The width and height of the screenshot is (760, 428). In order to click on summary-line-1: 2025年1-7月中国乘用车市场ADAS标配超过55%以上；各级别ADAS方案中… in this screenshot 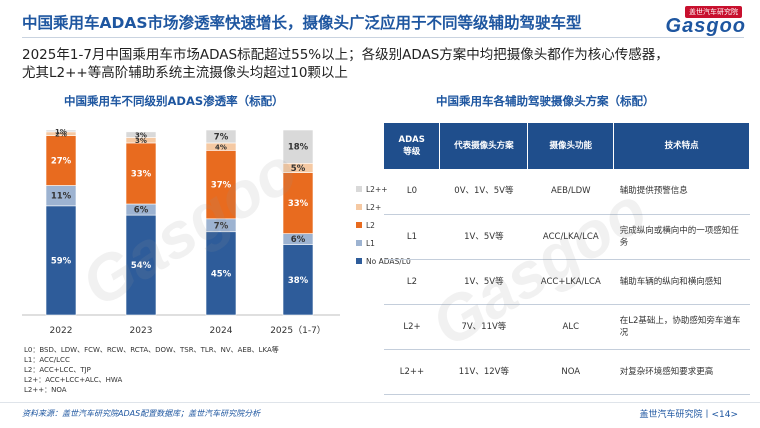, I will do `click(345, 55)`.